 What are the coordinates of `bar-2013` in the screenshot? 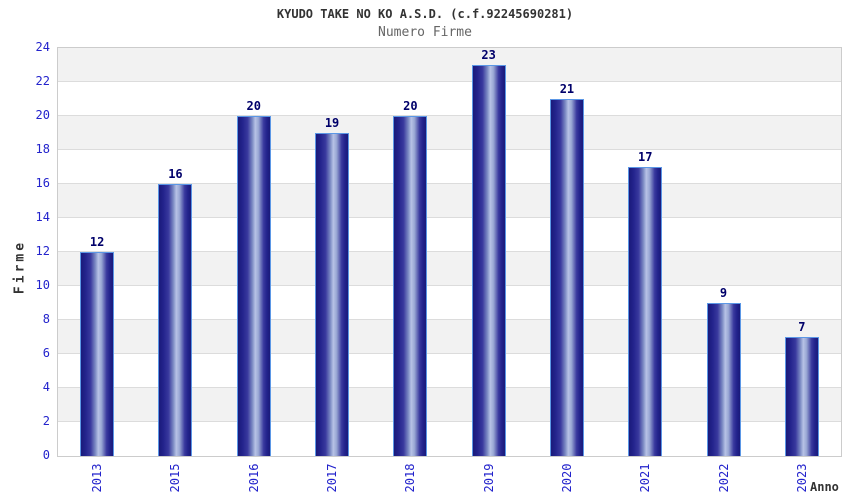 It's located at (97, 354).